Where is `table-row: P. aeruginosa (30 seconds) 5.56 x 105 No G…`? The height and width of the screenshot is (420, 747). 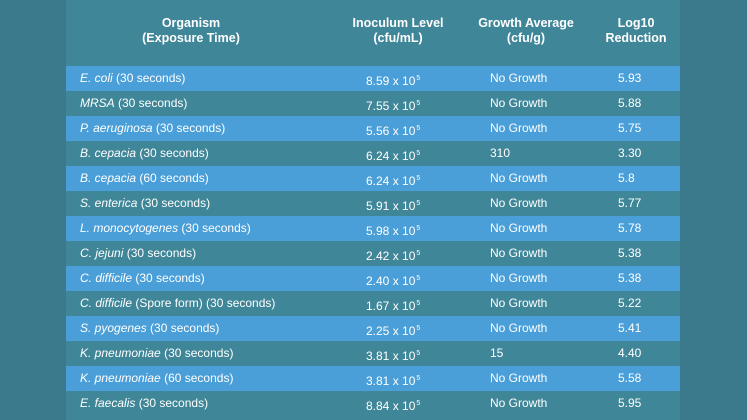 table-row: P. aeruginosa (30 seconds) 5.56 x 105 No G… is located at coordinates (373, 128).